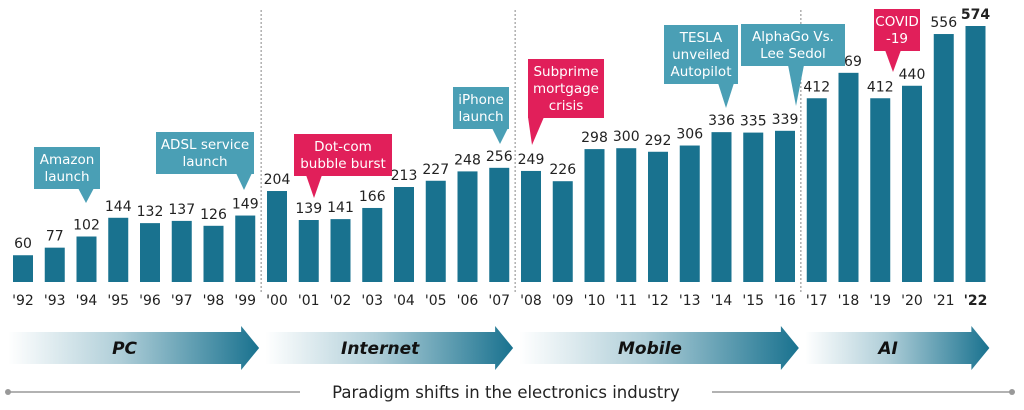  I want to click on year-label-01: '01, so click(309, 301).